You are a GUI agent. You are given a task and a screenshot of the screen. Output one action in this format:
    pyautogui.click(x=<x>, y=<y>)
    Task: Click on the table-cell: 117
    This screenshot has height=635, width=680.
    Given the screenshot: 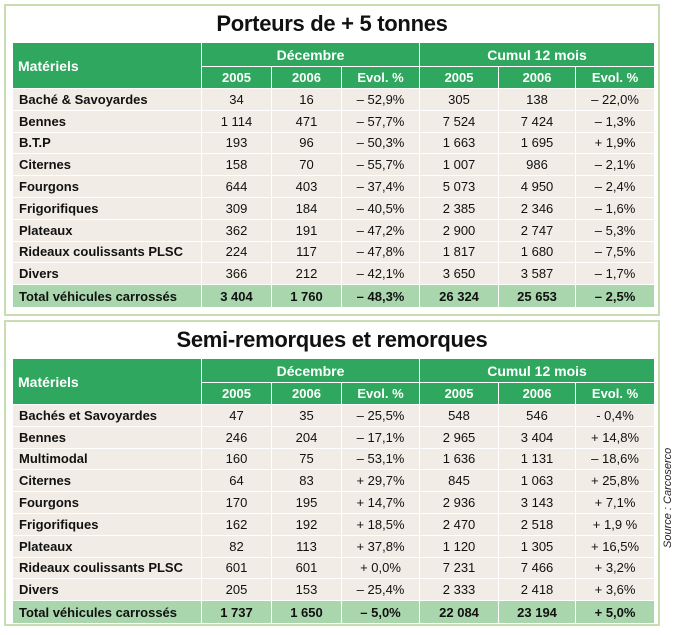 What is the action you would take?
    pyautogui.click(x=306, y=252)
    